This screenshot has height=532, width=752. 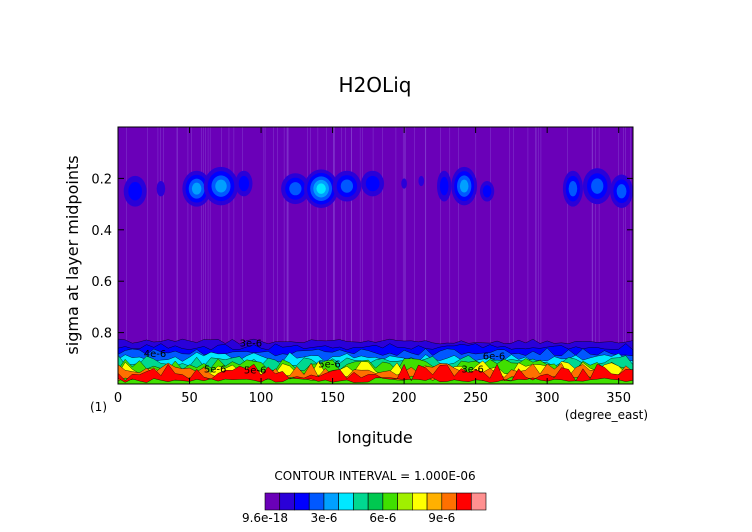 What do you see at coordinates (101, 179) in the screenshot?
I see `y-tick-label: 0.2` at bounding box center [101, 179].